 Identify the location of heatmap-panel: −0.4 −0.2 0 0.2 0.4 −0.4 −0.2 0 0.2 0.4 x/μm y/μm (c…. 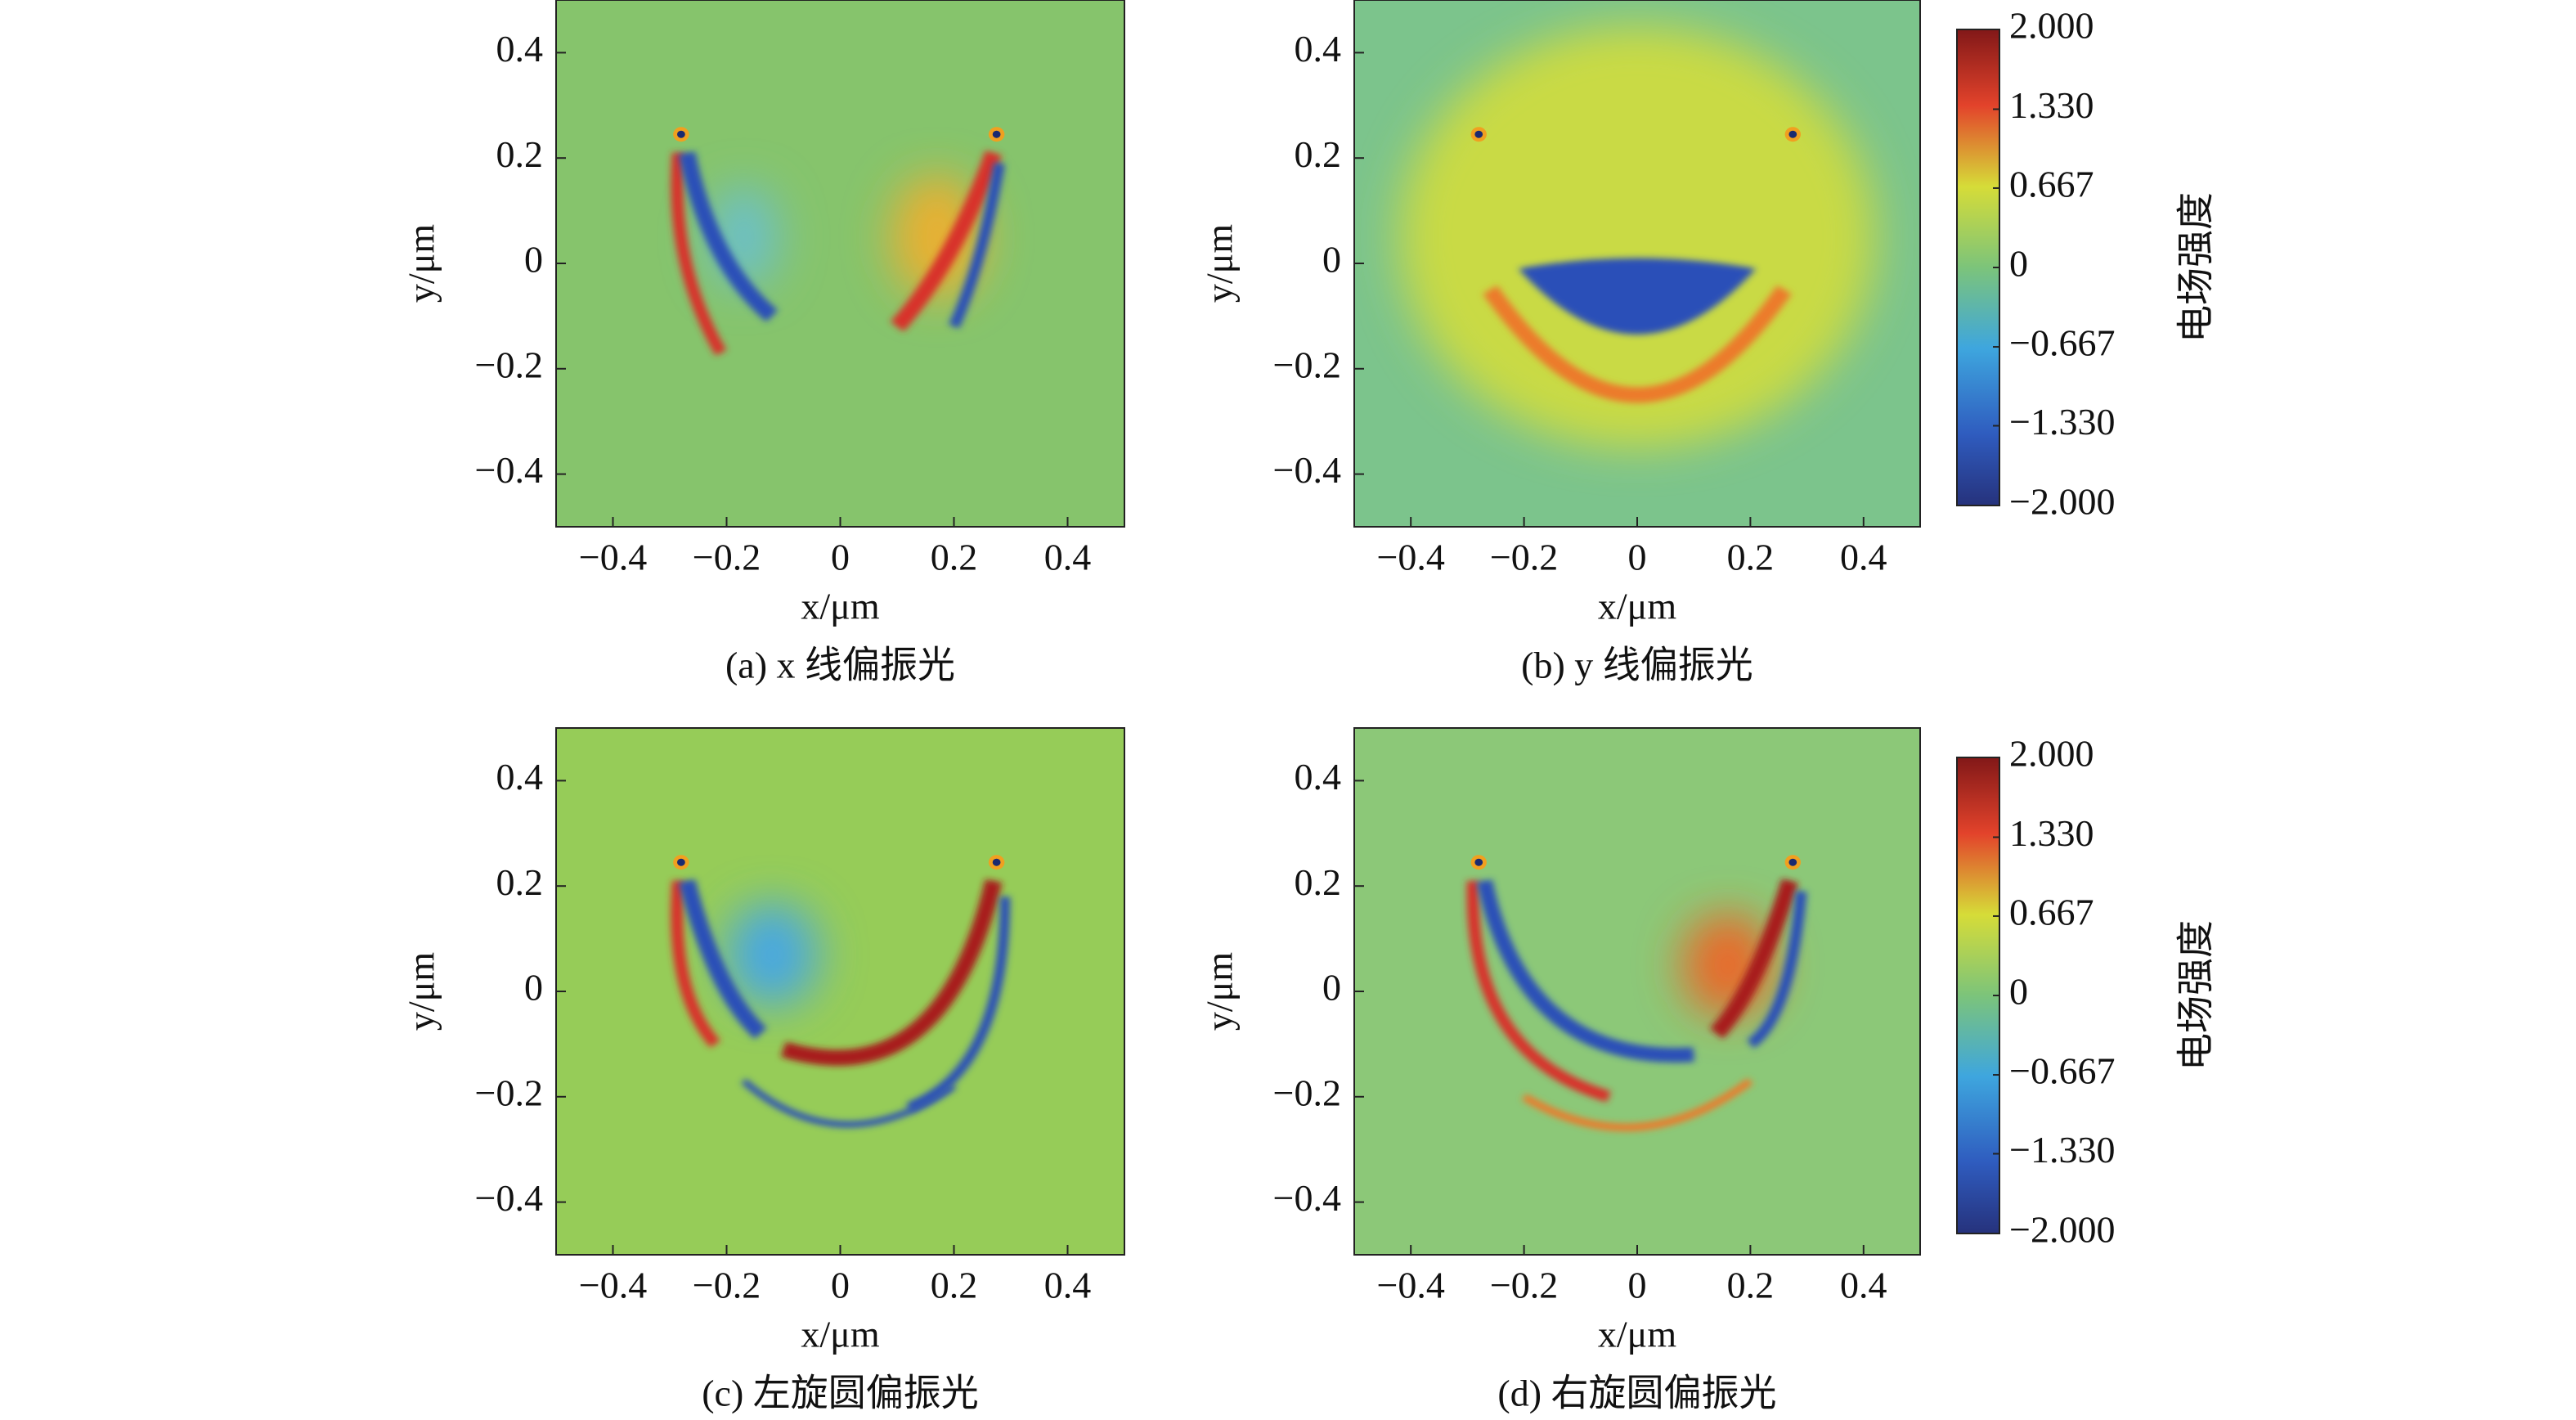
(763, 1070).